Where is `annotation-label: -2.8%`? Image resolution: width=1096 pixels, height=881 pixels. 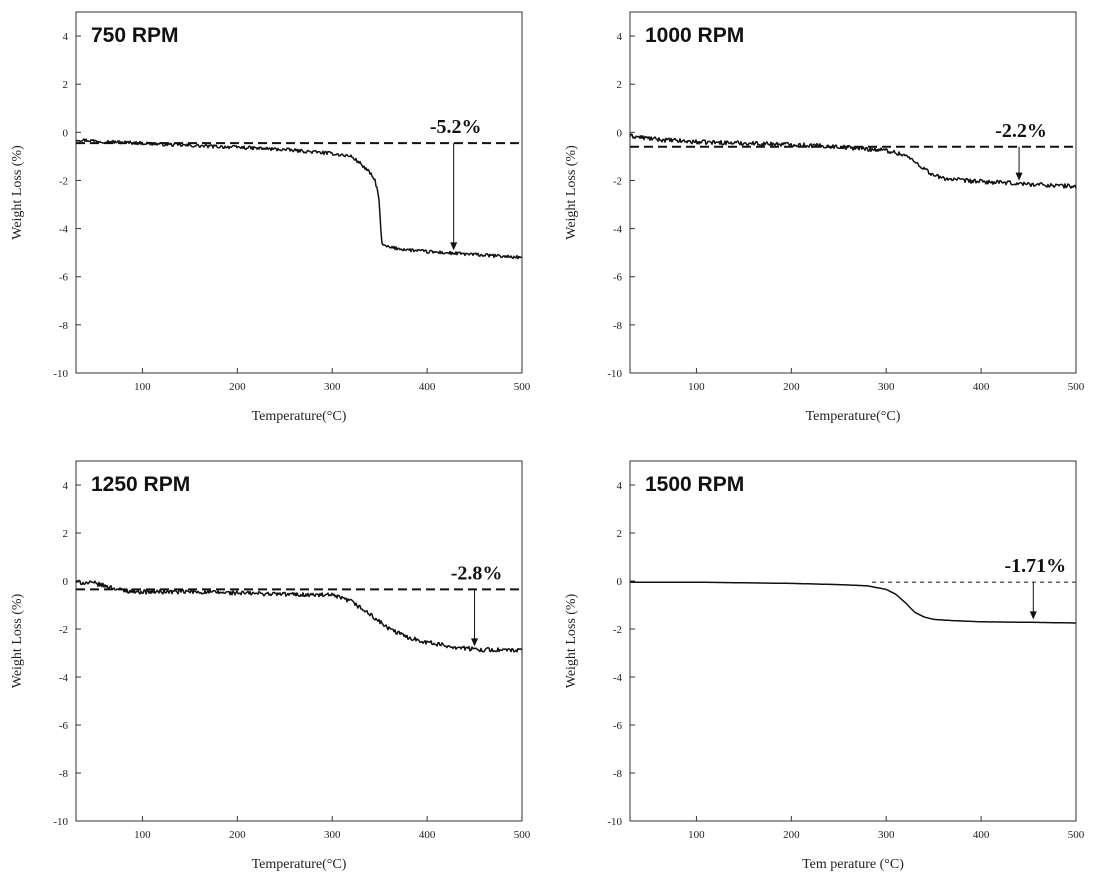
annotation-label: -2.8% is located at coordinates (477, 573).